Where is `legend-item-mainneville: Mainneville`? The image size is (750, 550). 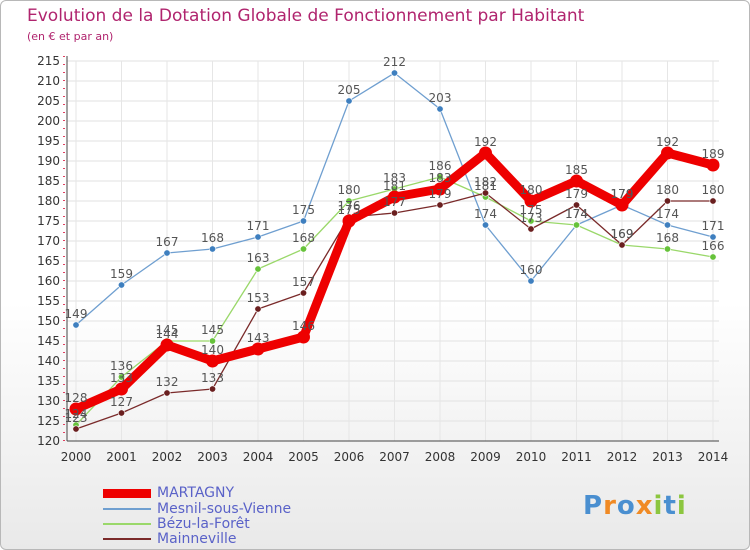
legend-item-mainneville: Mainneville is located at coordinates (170, 539).